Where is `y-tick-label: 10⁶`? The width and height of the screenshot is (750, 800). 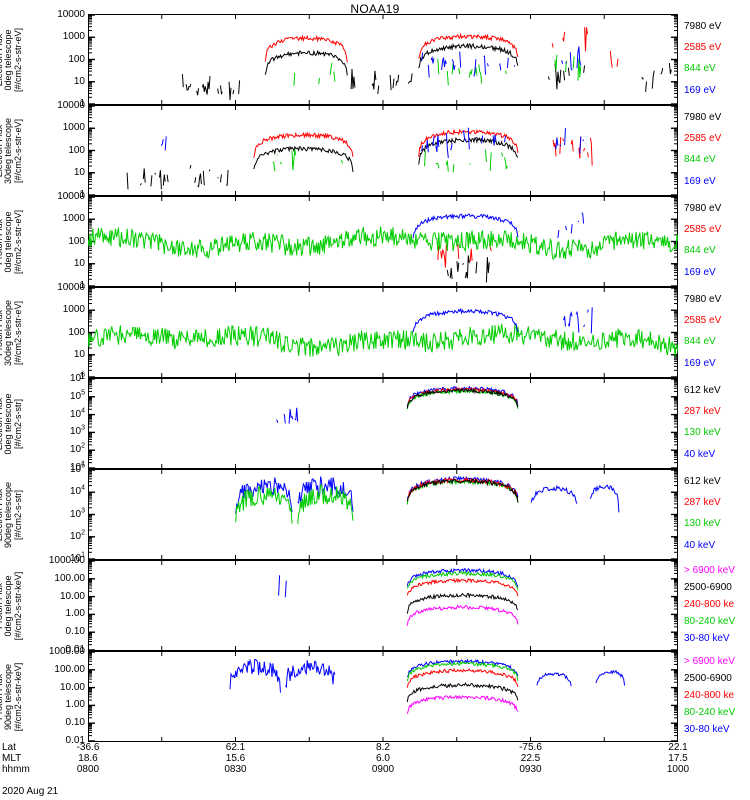
y-tick-label: 10⁶ is located at coordinates (77, 377).